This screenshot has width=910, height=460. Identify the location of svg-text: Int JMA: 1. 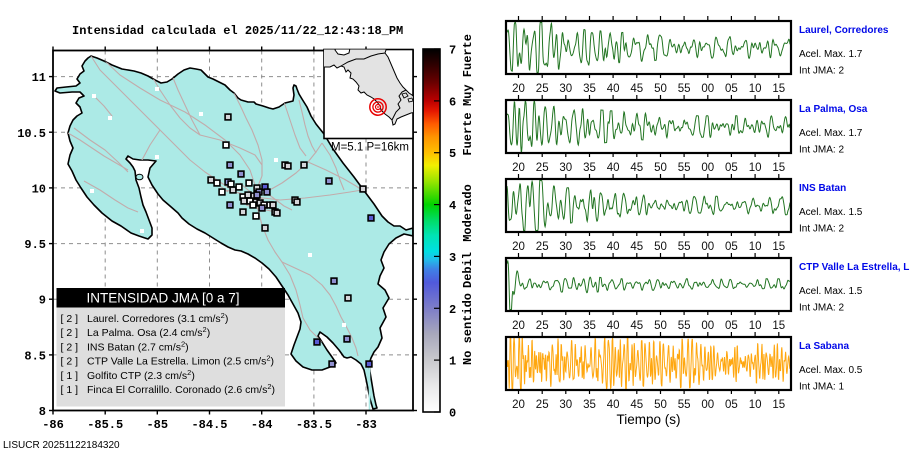
(821, 387).